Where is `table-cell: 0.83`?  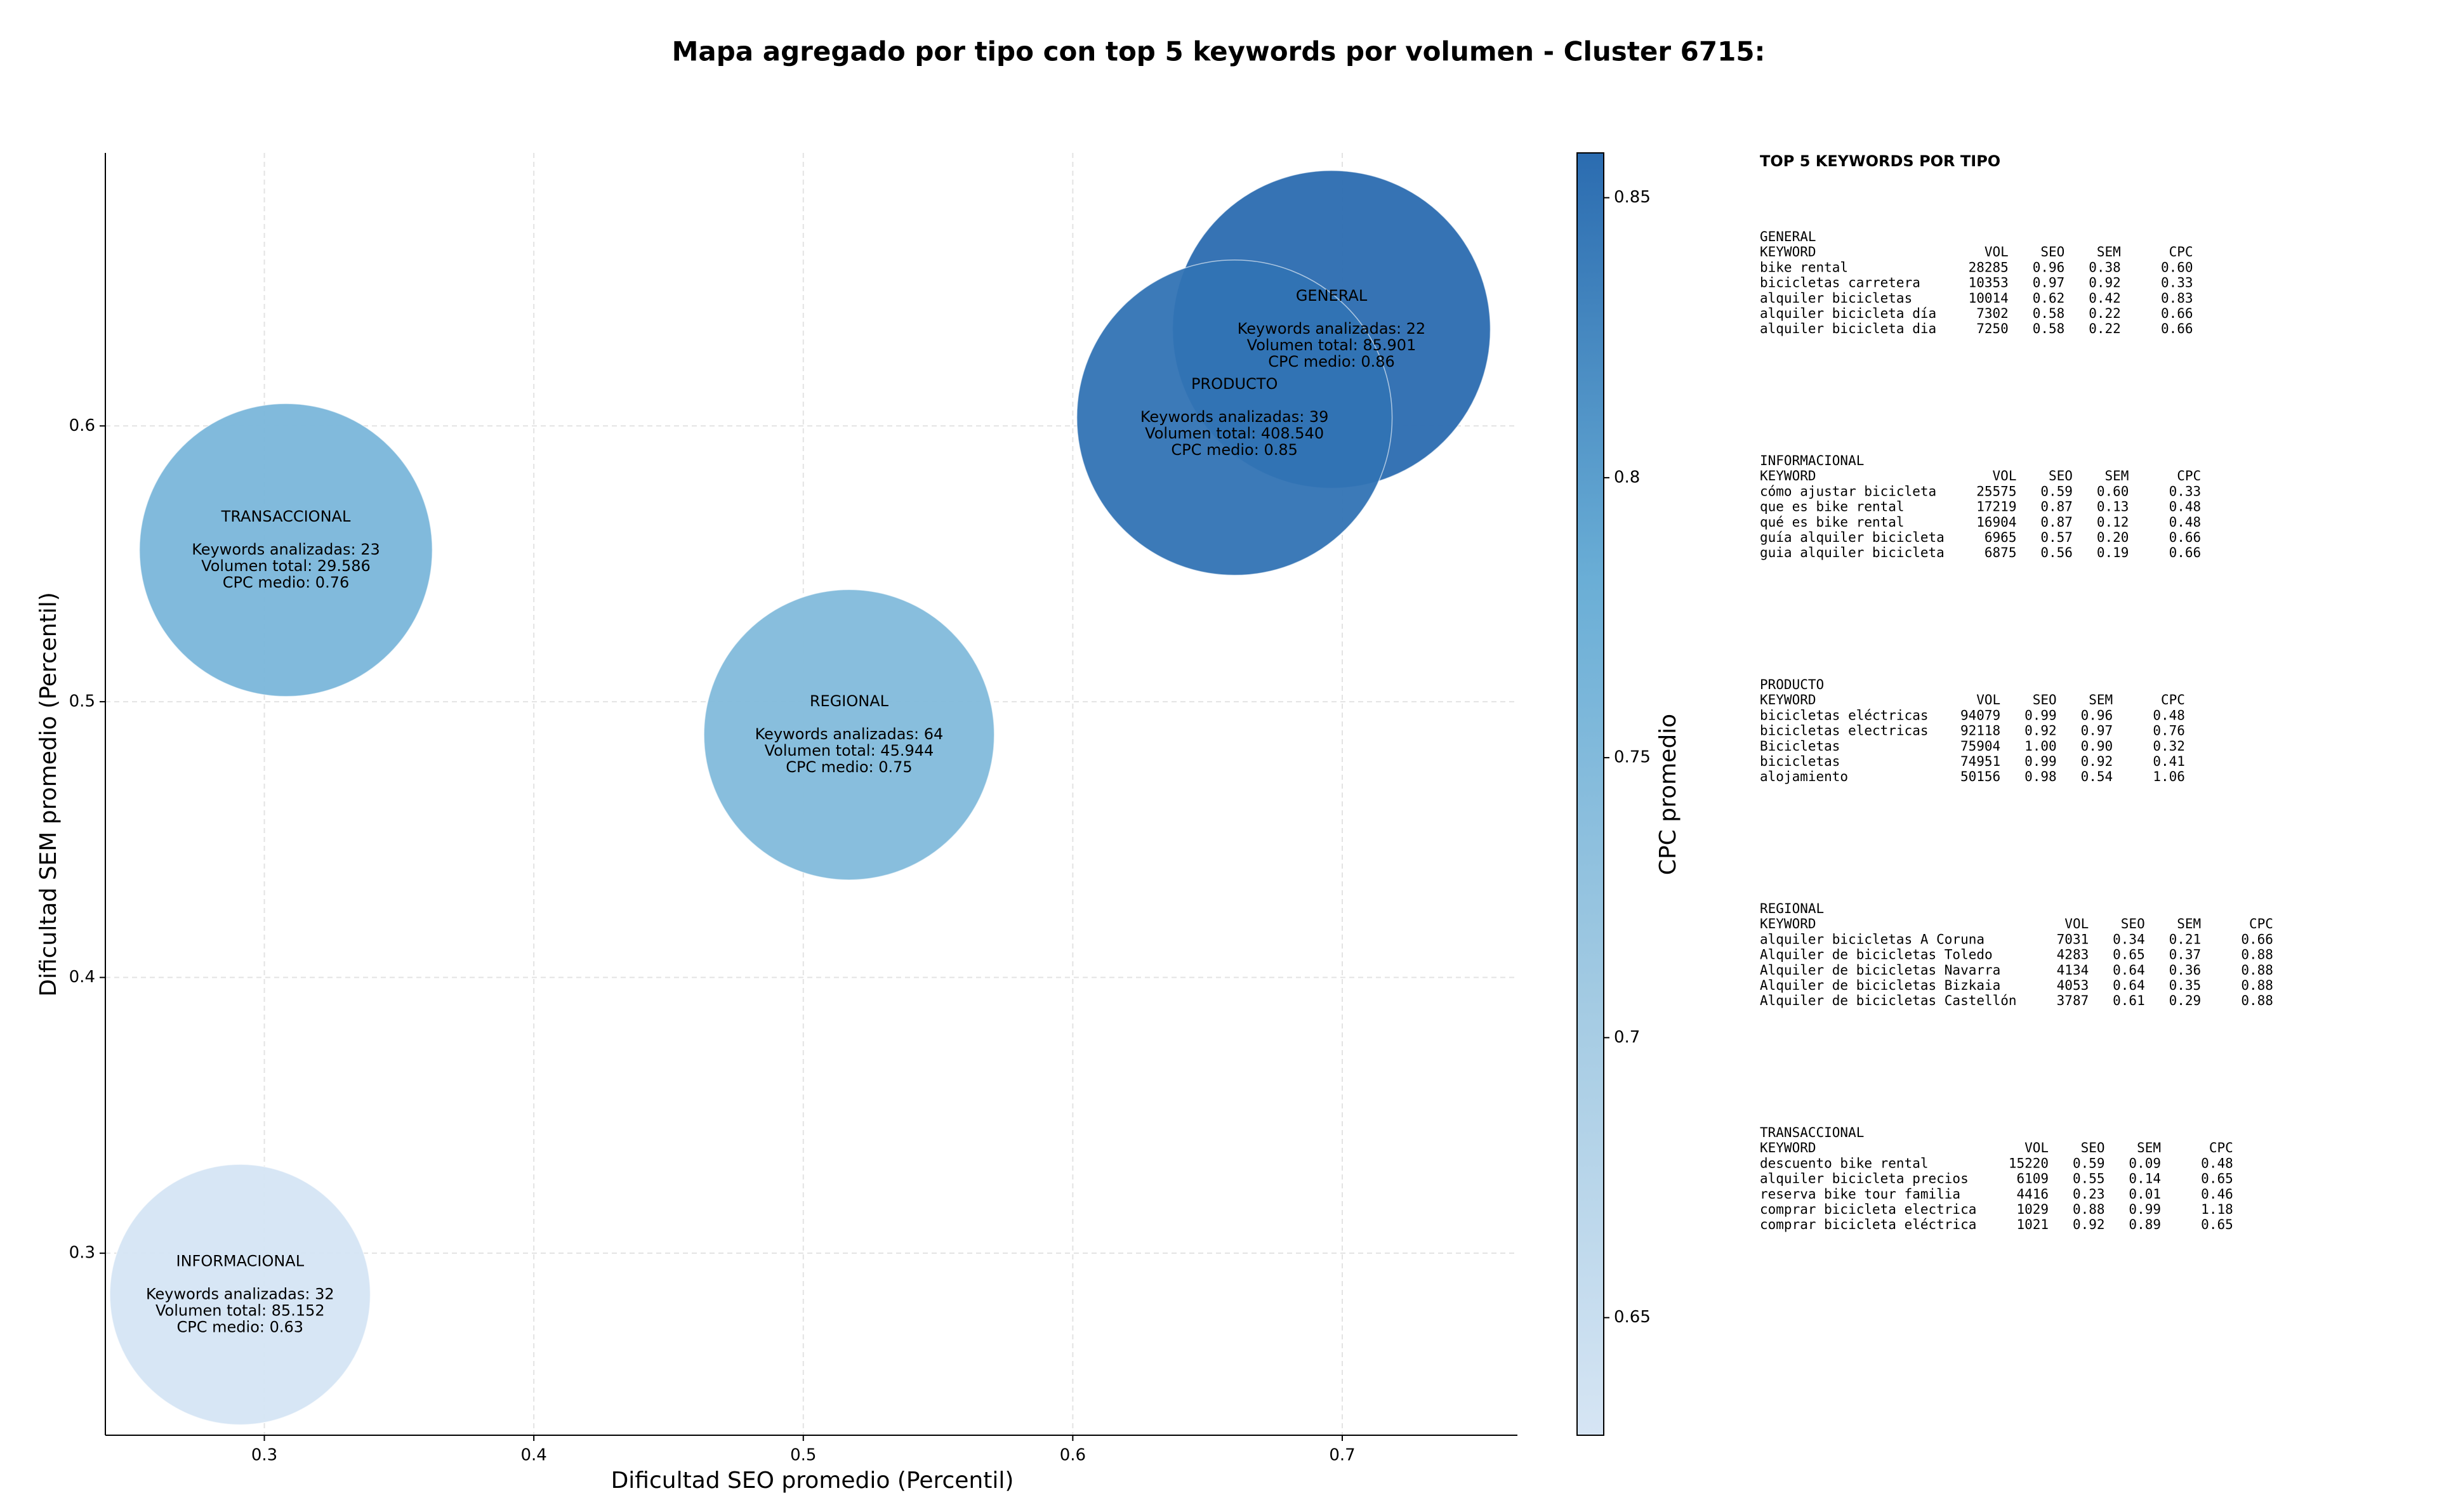 table-cell: 0.83 is located at coordinates (2177, 299).